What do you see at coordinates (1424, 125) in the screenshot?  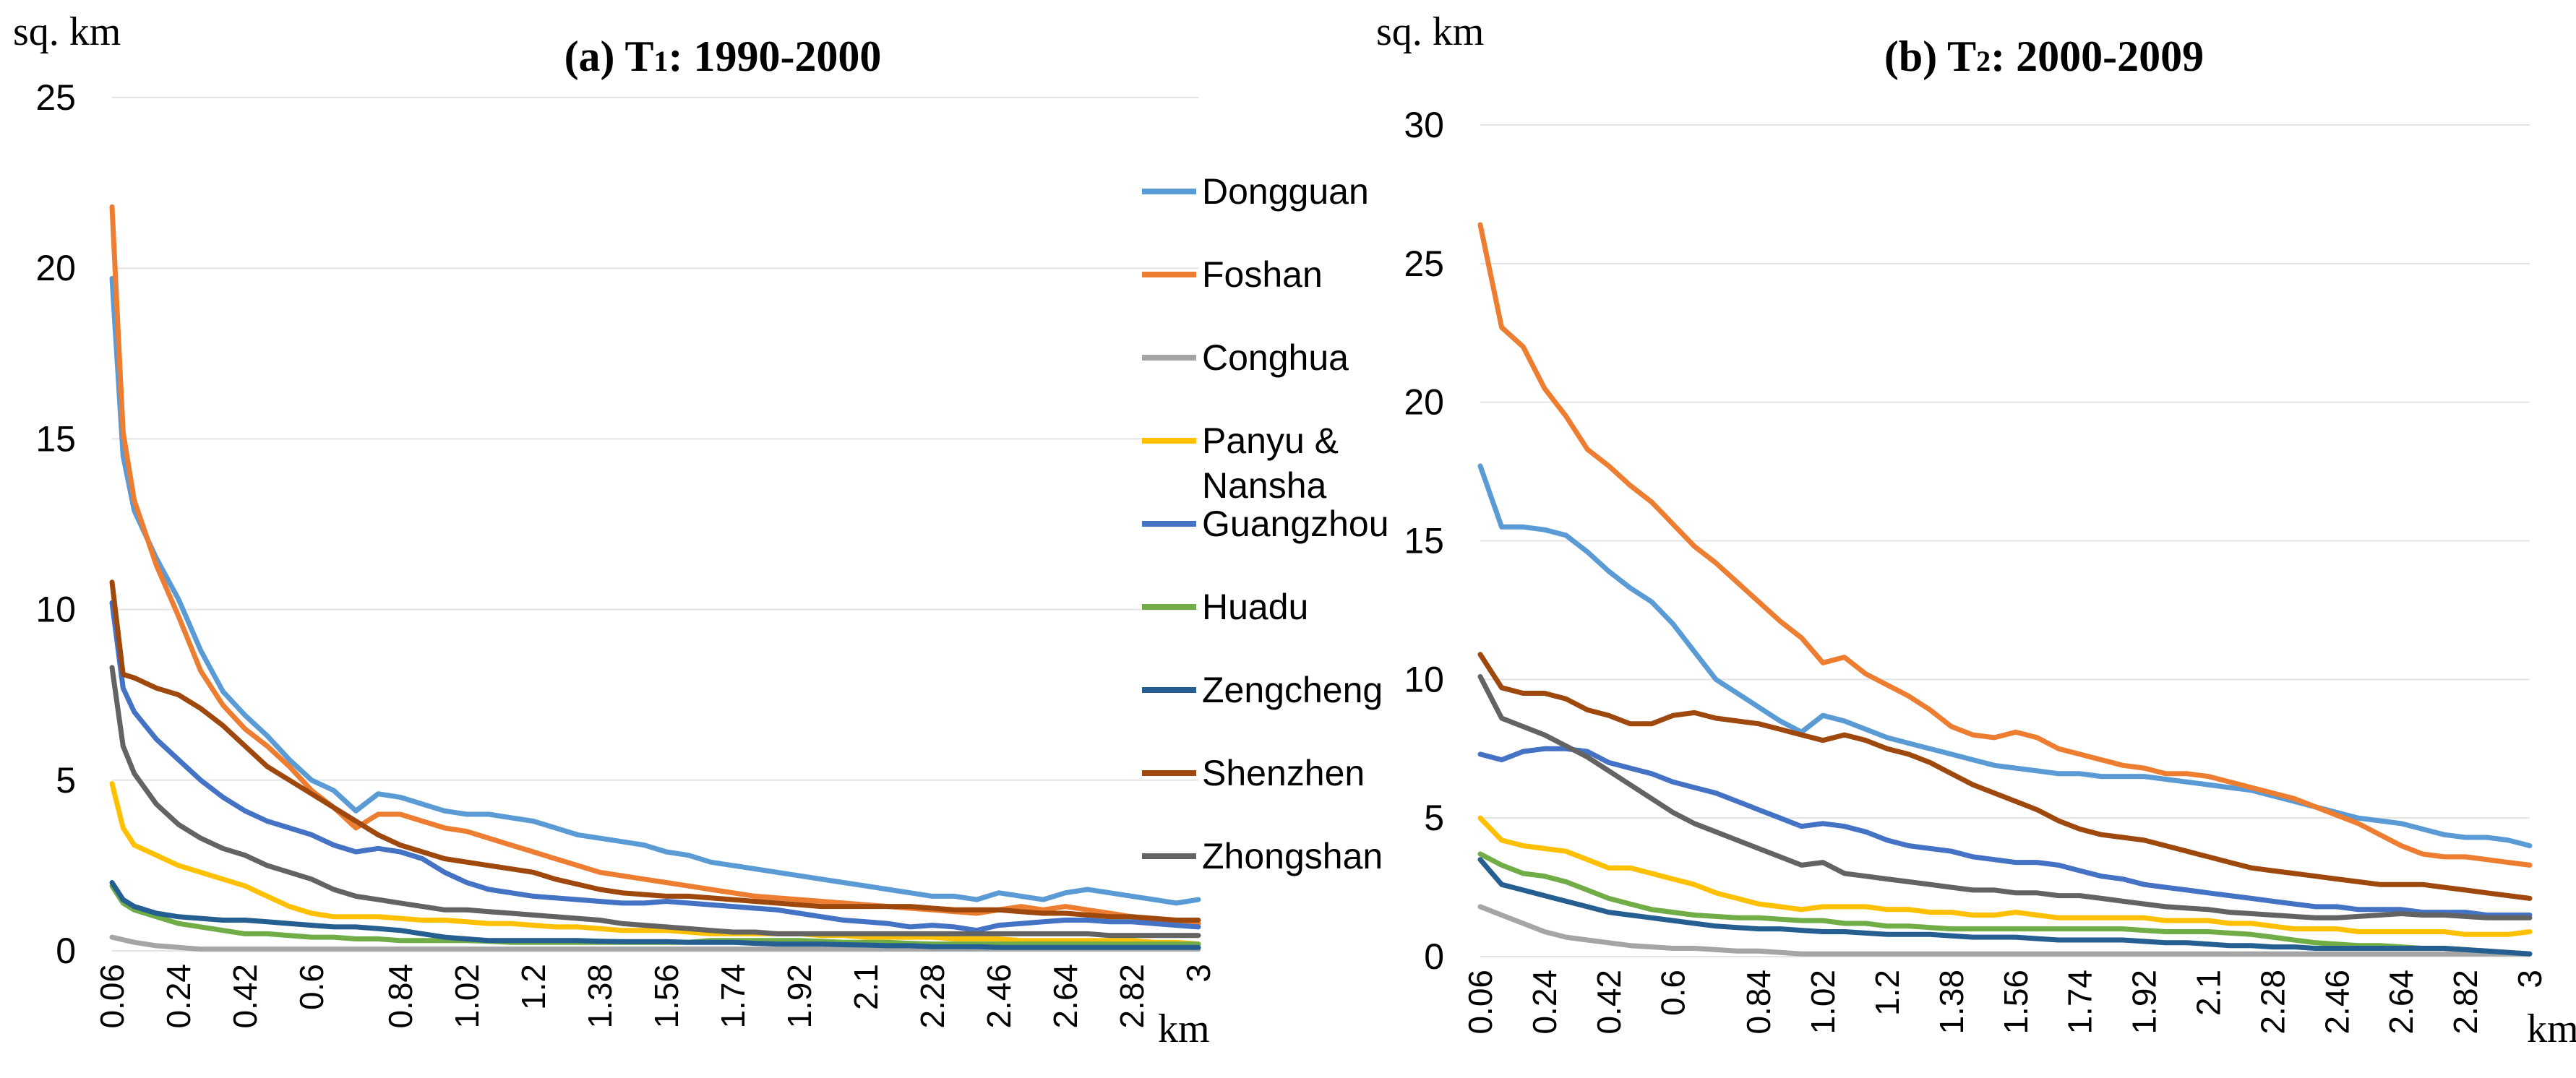 I see `panel-b-y-tick-label: 30` at bounding box center [1424, 125].